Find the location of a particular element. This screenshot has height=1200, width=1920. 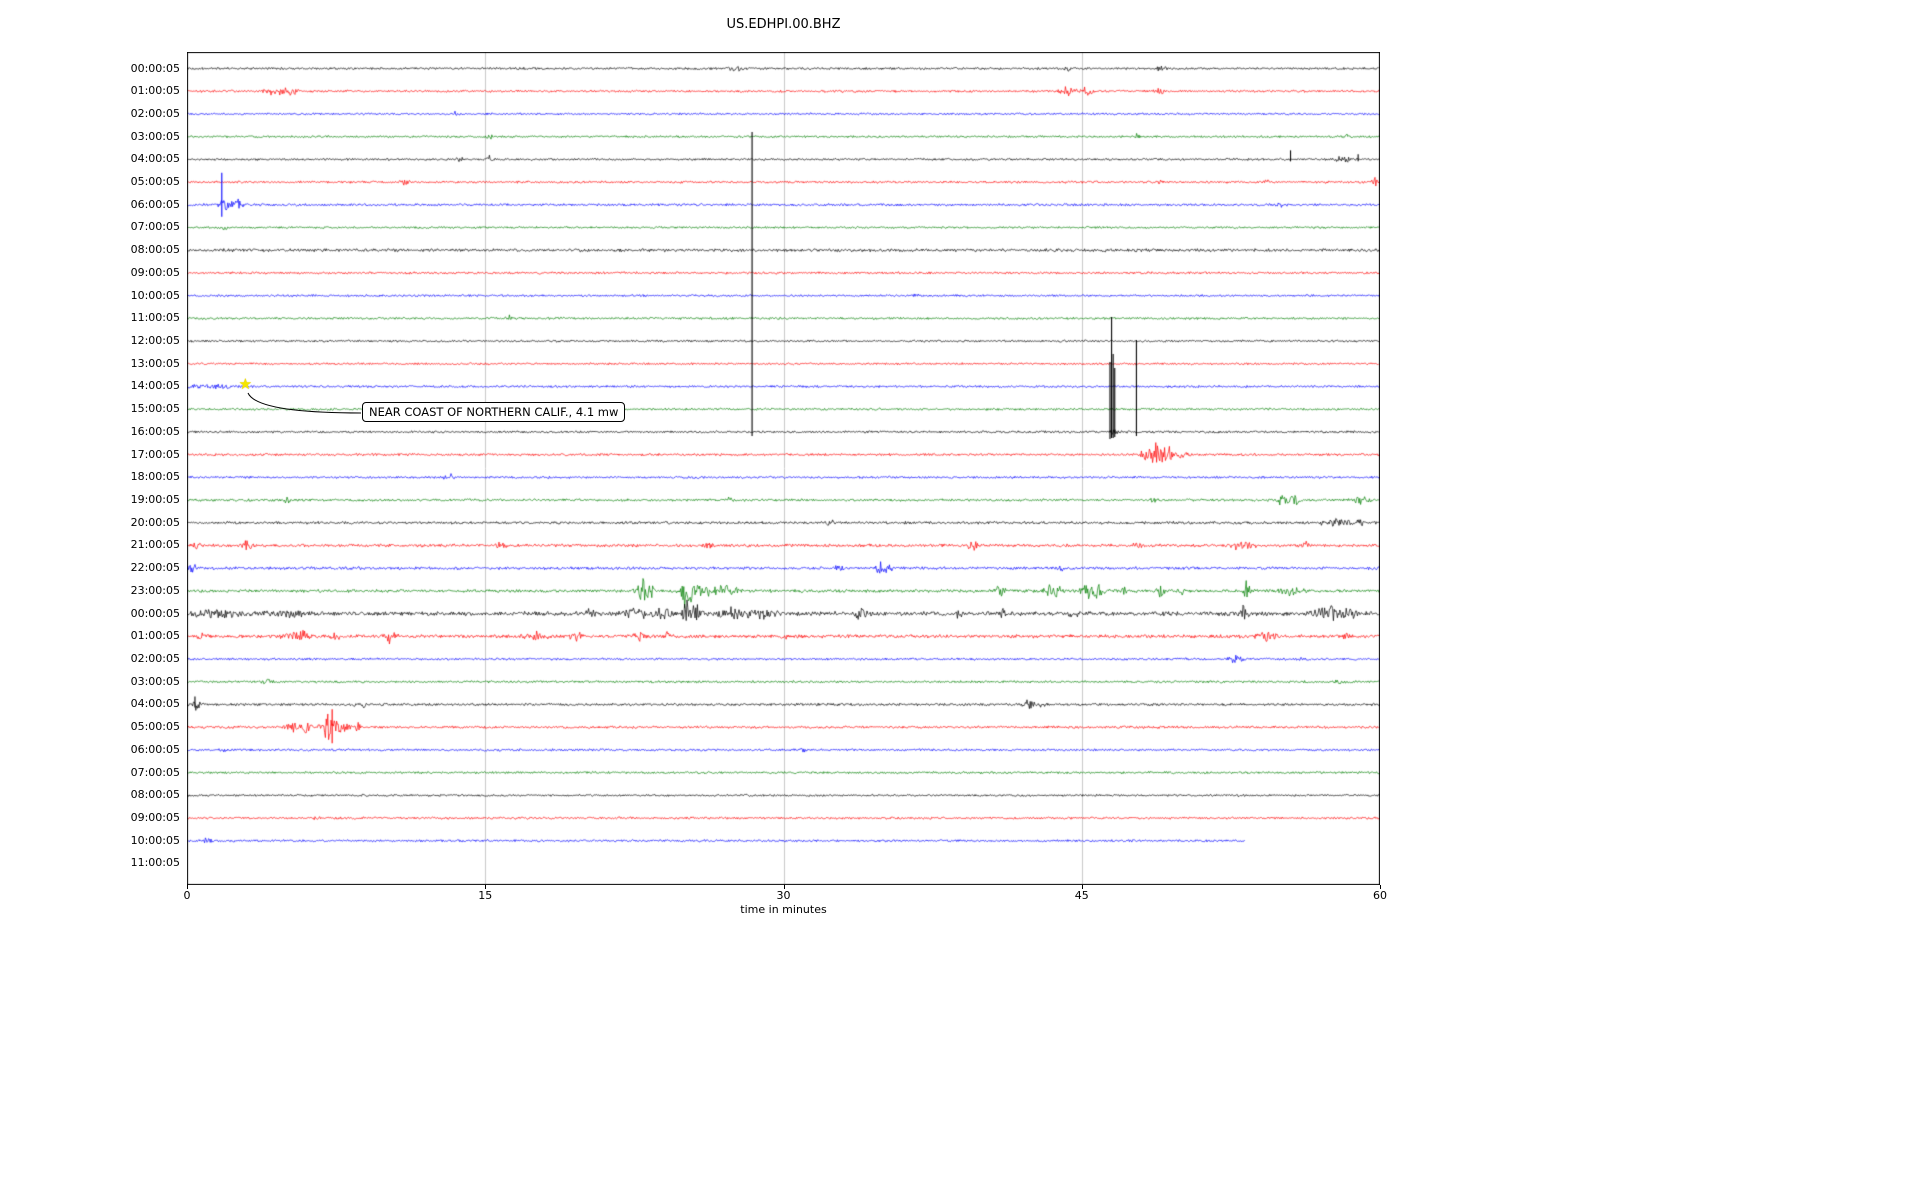

event-star-icon: ★ is located at coordinates (245, 384).